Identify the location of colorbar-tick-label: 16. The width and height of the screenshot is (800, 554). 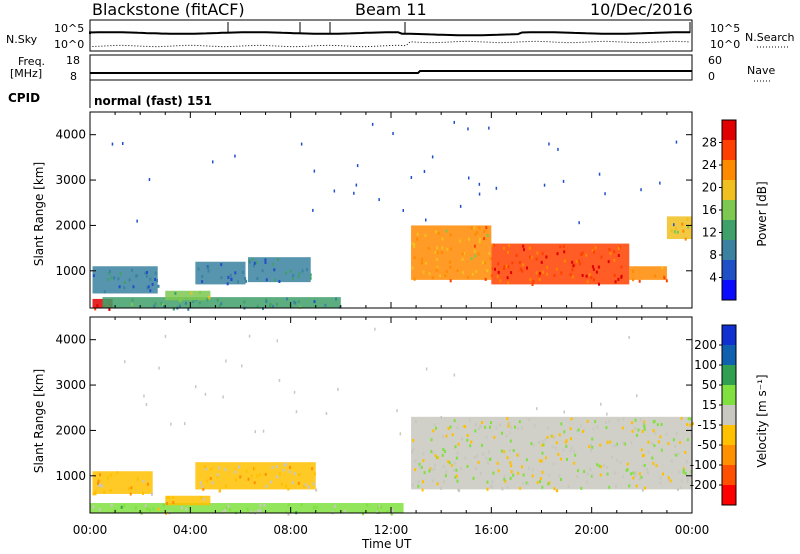
(709, 210).